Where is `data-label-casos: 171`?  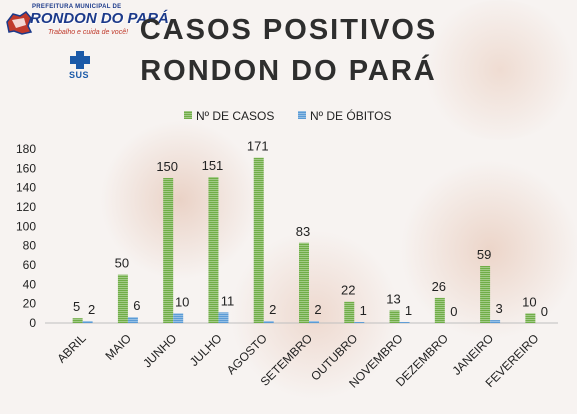
data-label-casos: 171 is located at coordinates (258, 146).